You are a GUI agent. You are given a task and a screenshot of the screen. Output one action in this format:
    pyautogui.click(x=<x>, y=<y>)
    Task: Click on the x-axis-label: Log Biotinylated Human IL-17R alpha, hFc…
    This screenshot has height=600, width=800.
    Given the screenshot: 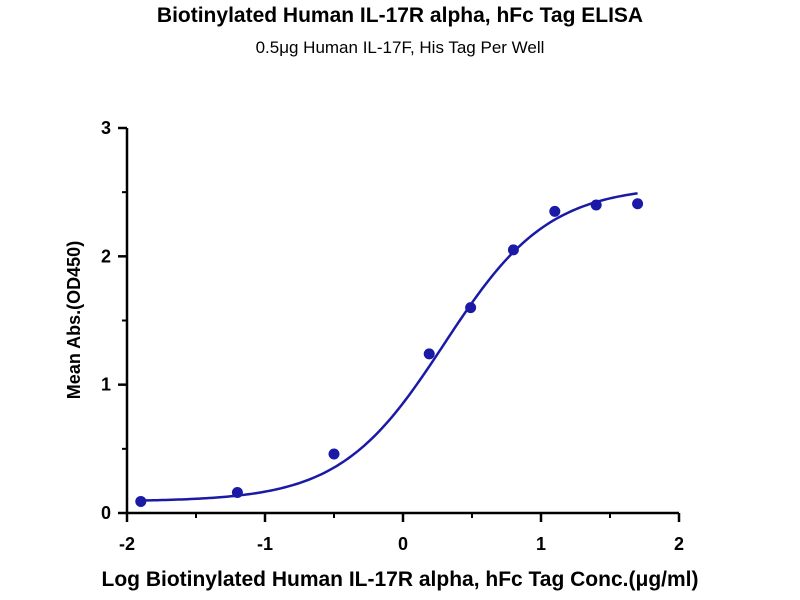 What is the action you would take?
    pyautogui.click(x=400, y=579)
    